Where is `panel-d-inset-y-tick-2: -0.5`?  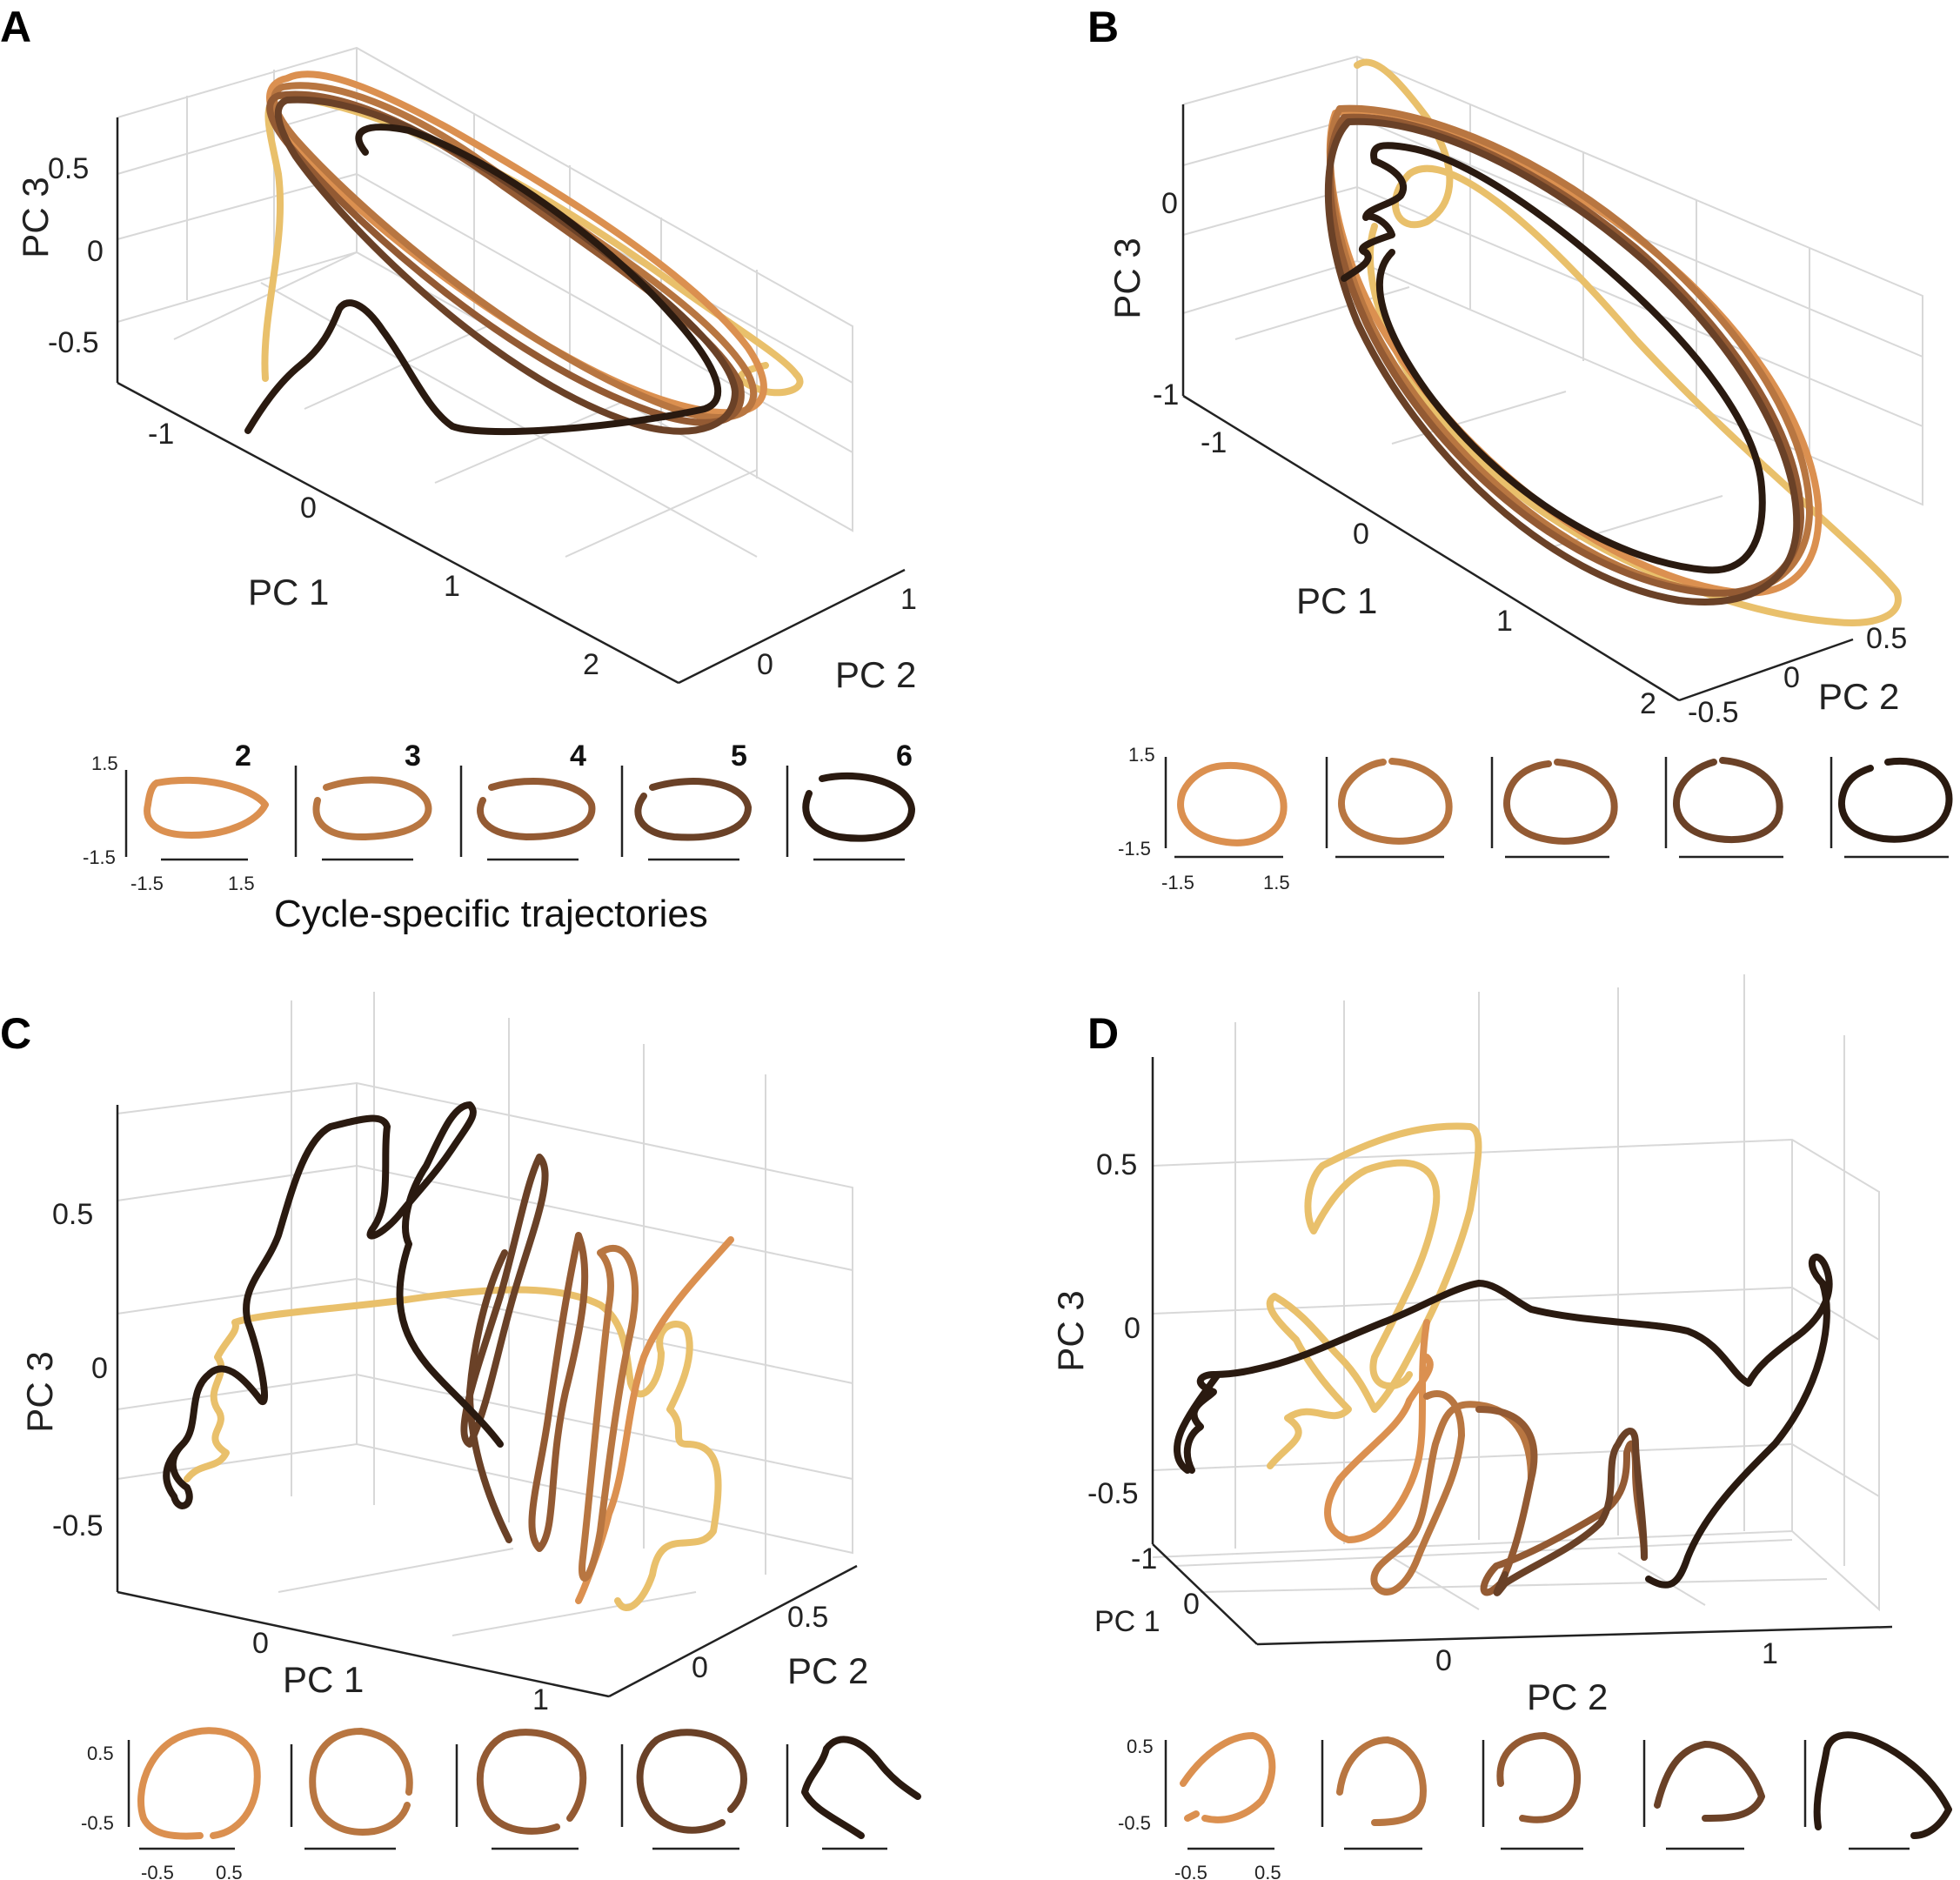 panel-d-inset-y-tick-2: -0.5 is located at coordinates (1134, 1823).